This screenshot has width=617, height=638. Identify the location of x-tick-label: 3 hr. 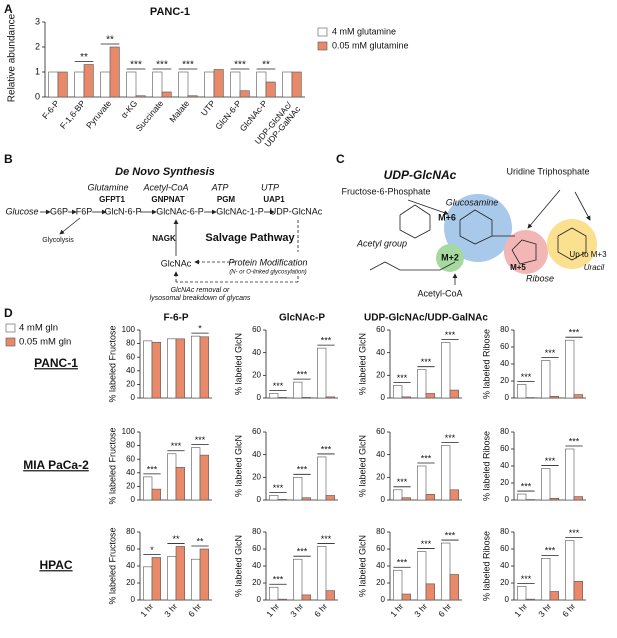
(420, 610).